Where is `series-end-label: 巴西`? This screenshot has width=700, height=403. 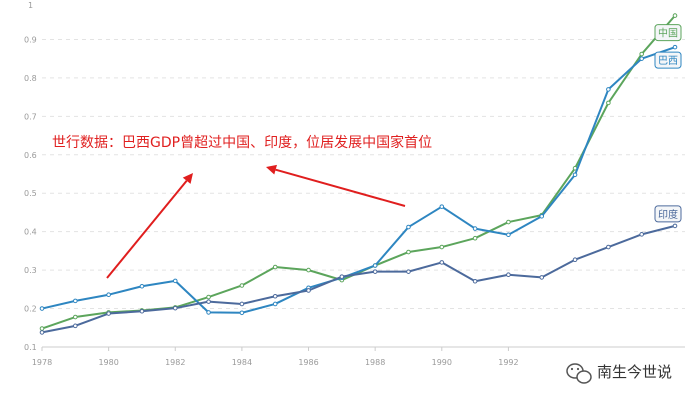
series-end-label: 巴西 is located at coordinates (668, 60).